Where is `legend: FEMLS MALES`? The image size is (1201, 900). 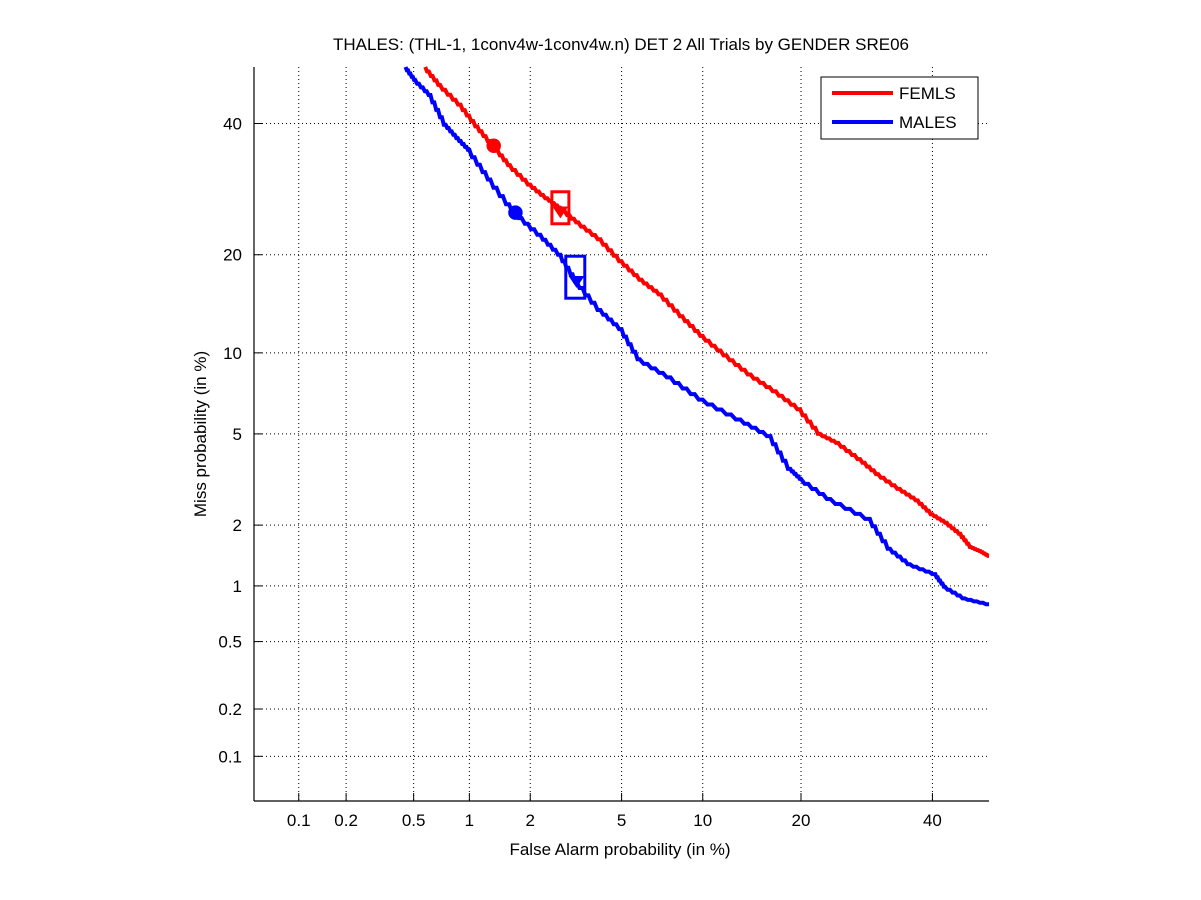 legend: FEMLS MALES is located at coordinates (899, 108).